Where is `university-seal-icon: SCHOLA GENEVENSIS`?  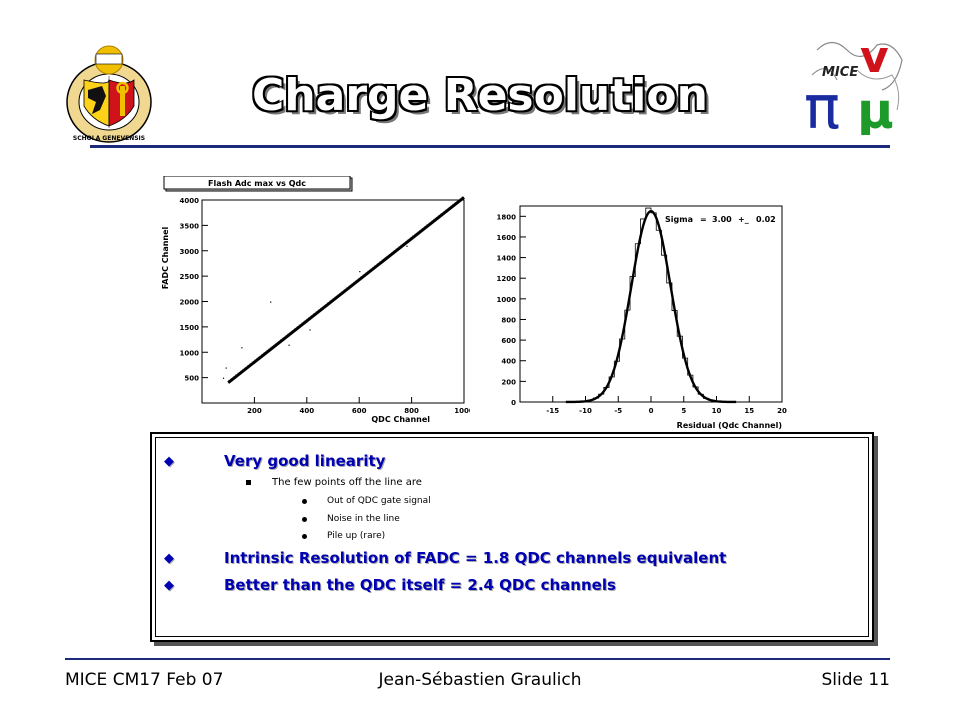
university-seal-icon: SCHOLA GENEVENSIS is located at coordinates (109, 94).